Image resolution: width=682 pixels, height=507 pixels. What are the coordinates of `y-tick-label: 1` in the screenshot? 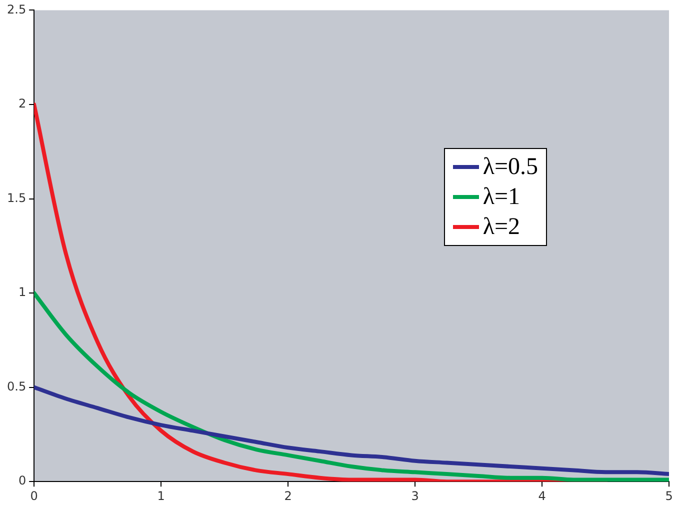 It's located at (22, 292).